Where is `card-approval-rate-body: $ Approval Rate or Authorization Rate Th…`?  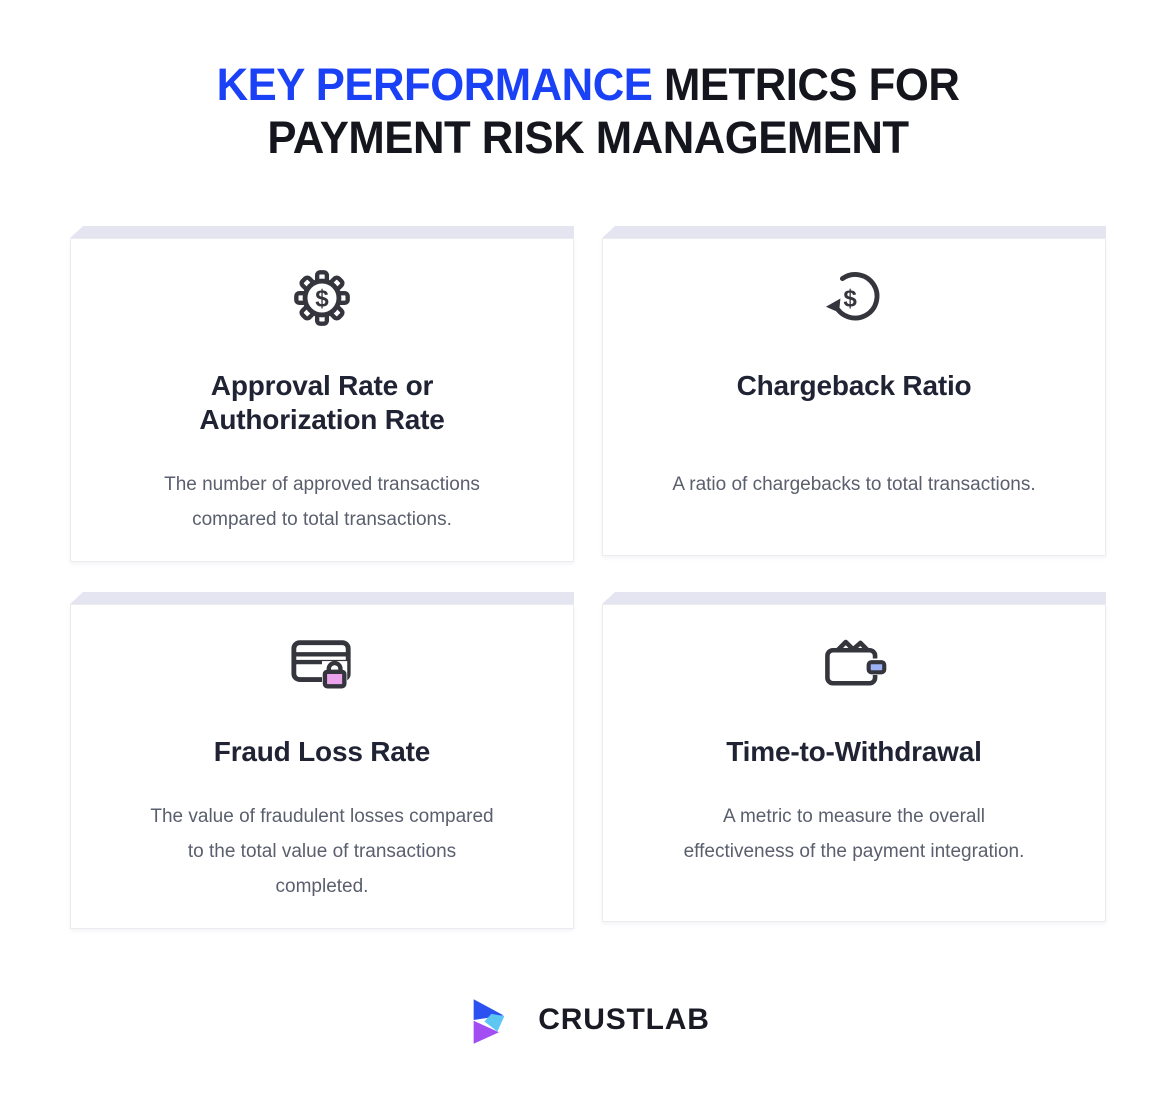
card-approval-rate-body: $ Approval Rate or Authorization Rate Th… is located at coordinates (322, 400).